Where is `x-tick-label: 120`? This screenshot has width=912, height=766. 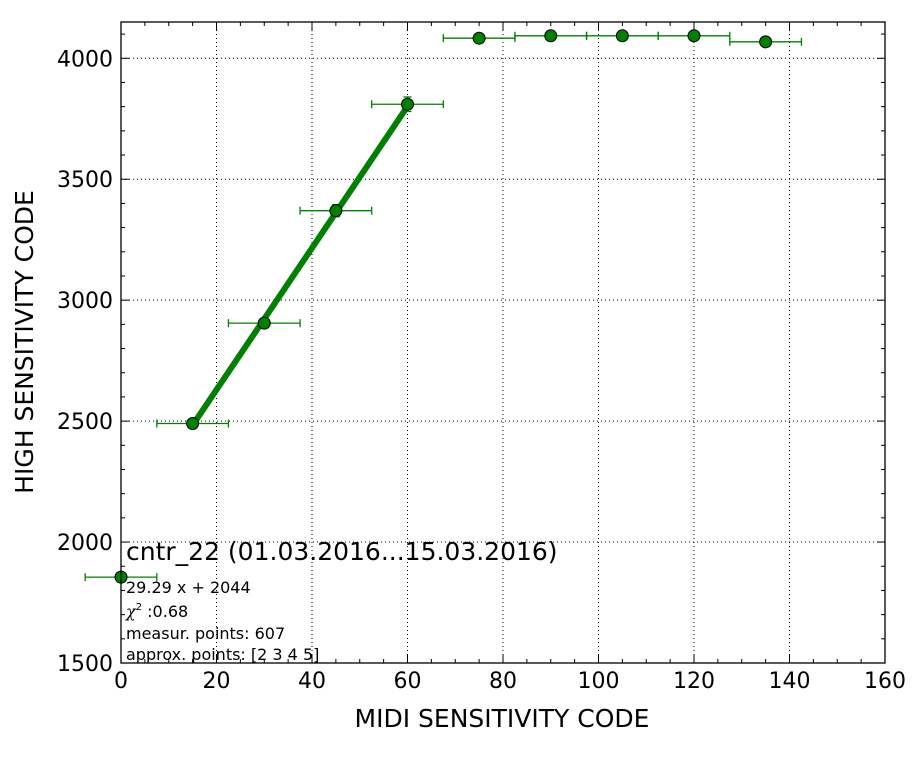
x-tick-label: 120 is located at coordinates (694, 681).